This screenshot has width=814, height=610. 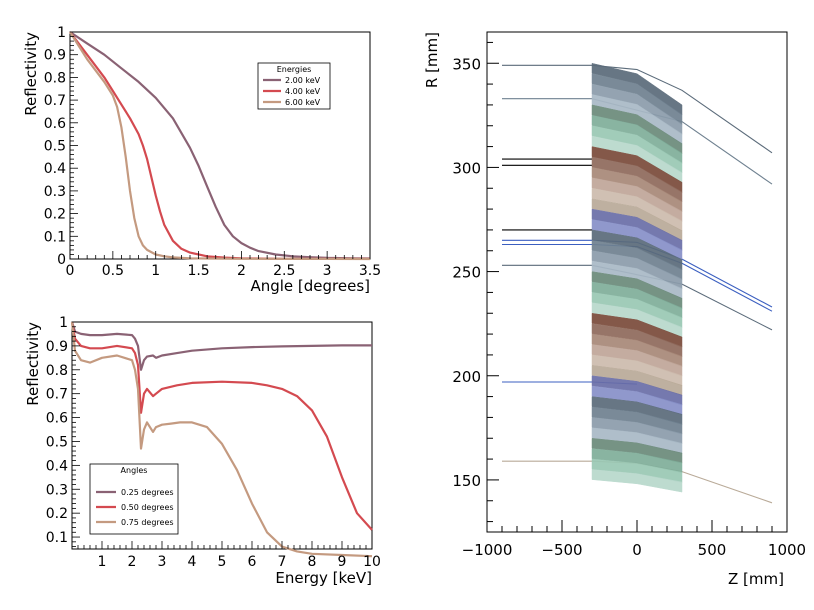 What do you see at coordinates (303, 91) in the screenshot?
I see `legend-label: 4.00 keV` at bounding box center [303, 91].